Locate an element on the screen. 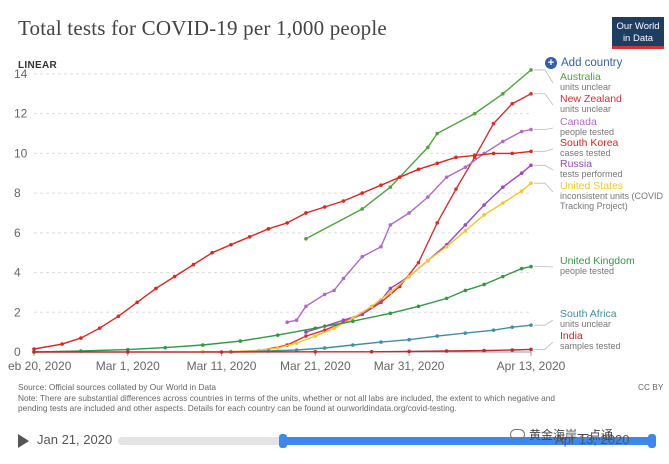  plus-icon: + is located at coordinates (551, 63).